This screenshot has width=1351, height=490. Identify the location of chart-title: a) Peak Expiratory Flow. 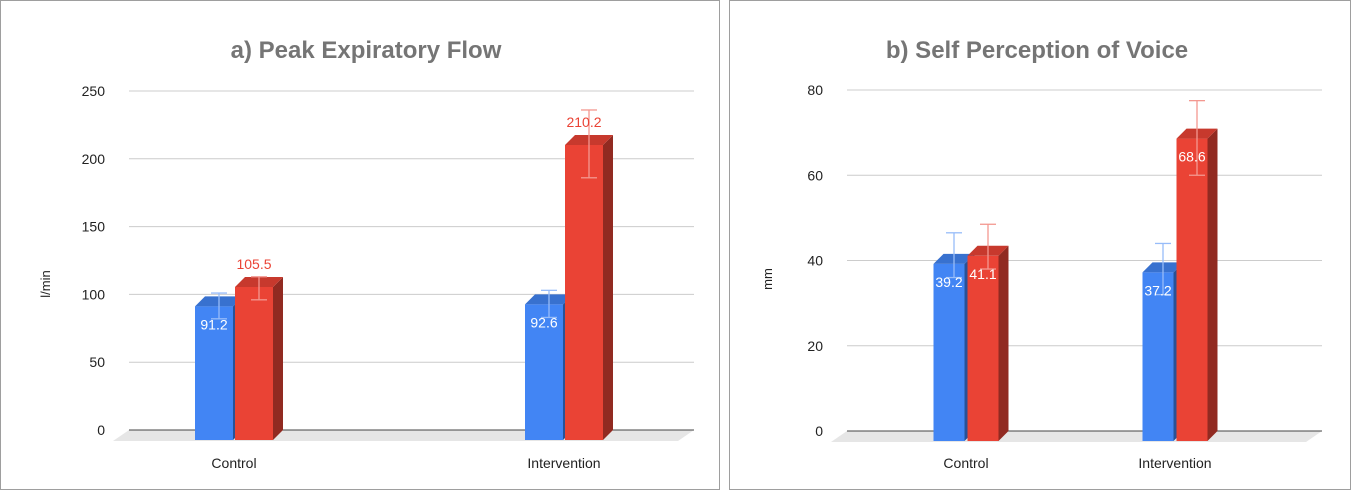
(366, 50).